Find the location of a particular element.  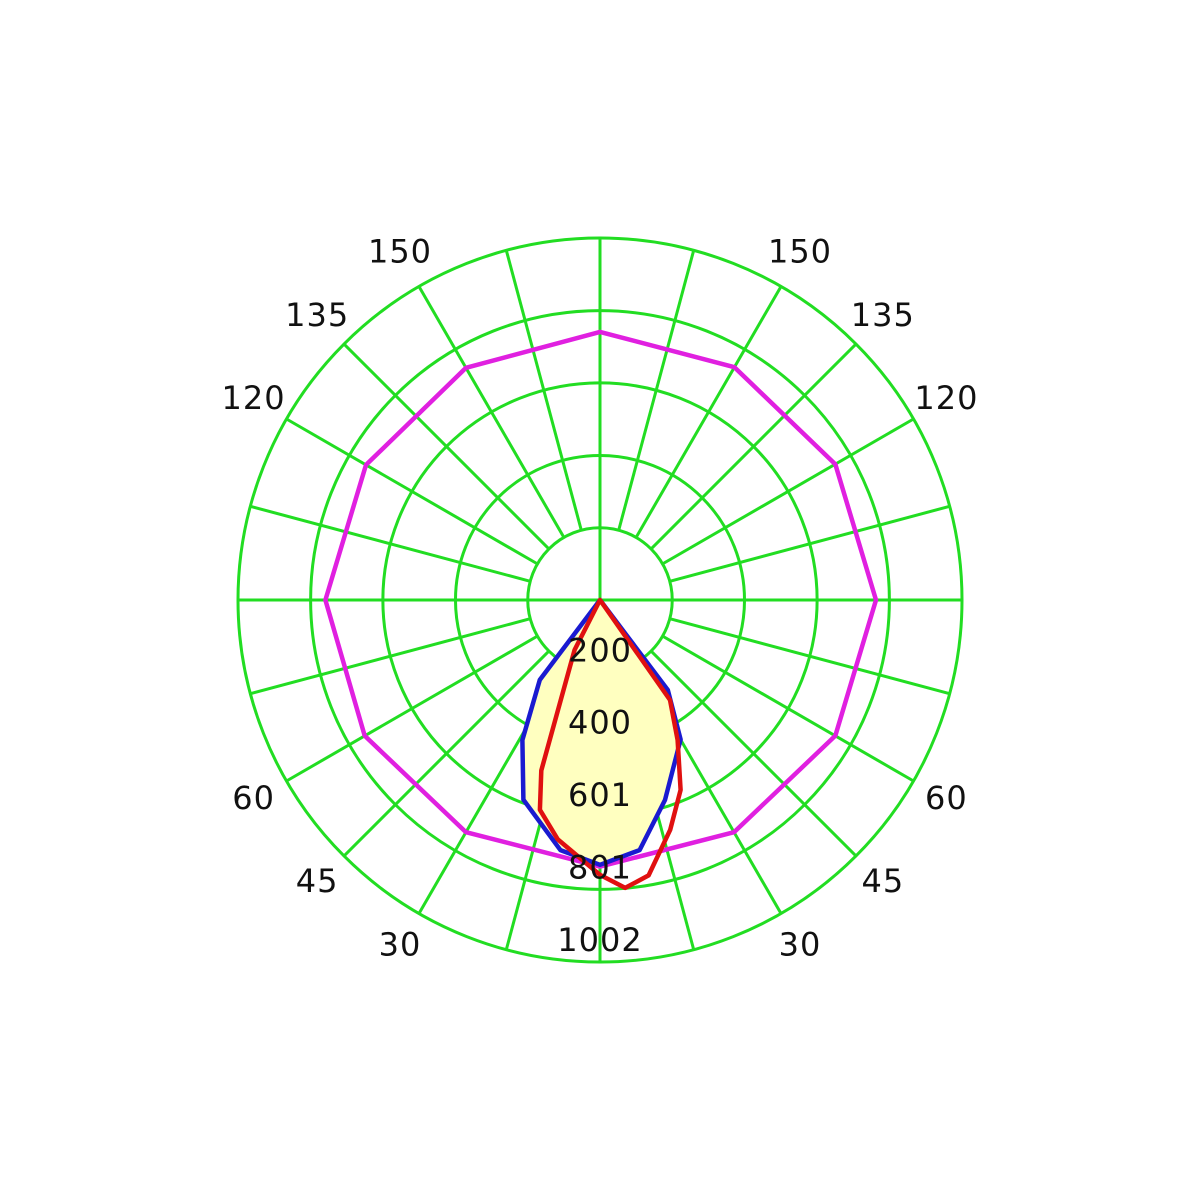

intensity-curve is located at coordinates (610, 744).